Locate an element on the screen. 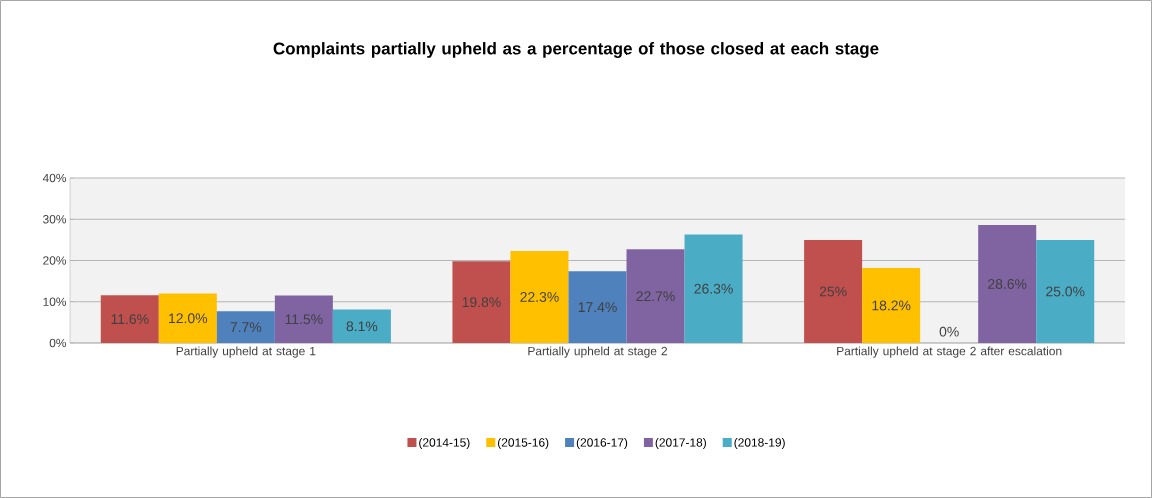 This screenshot has width=1152, height=498. data-label: 22.7% is located at coordinates (655, 296).